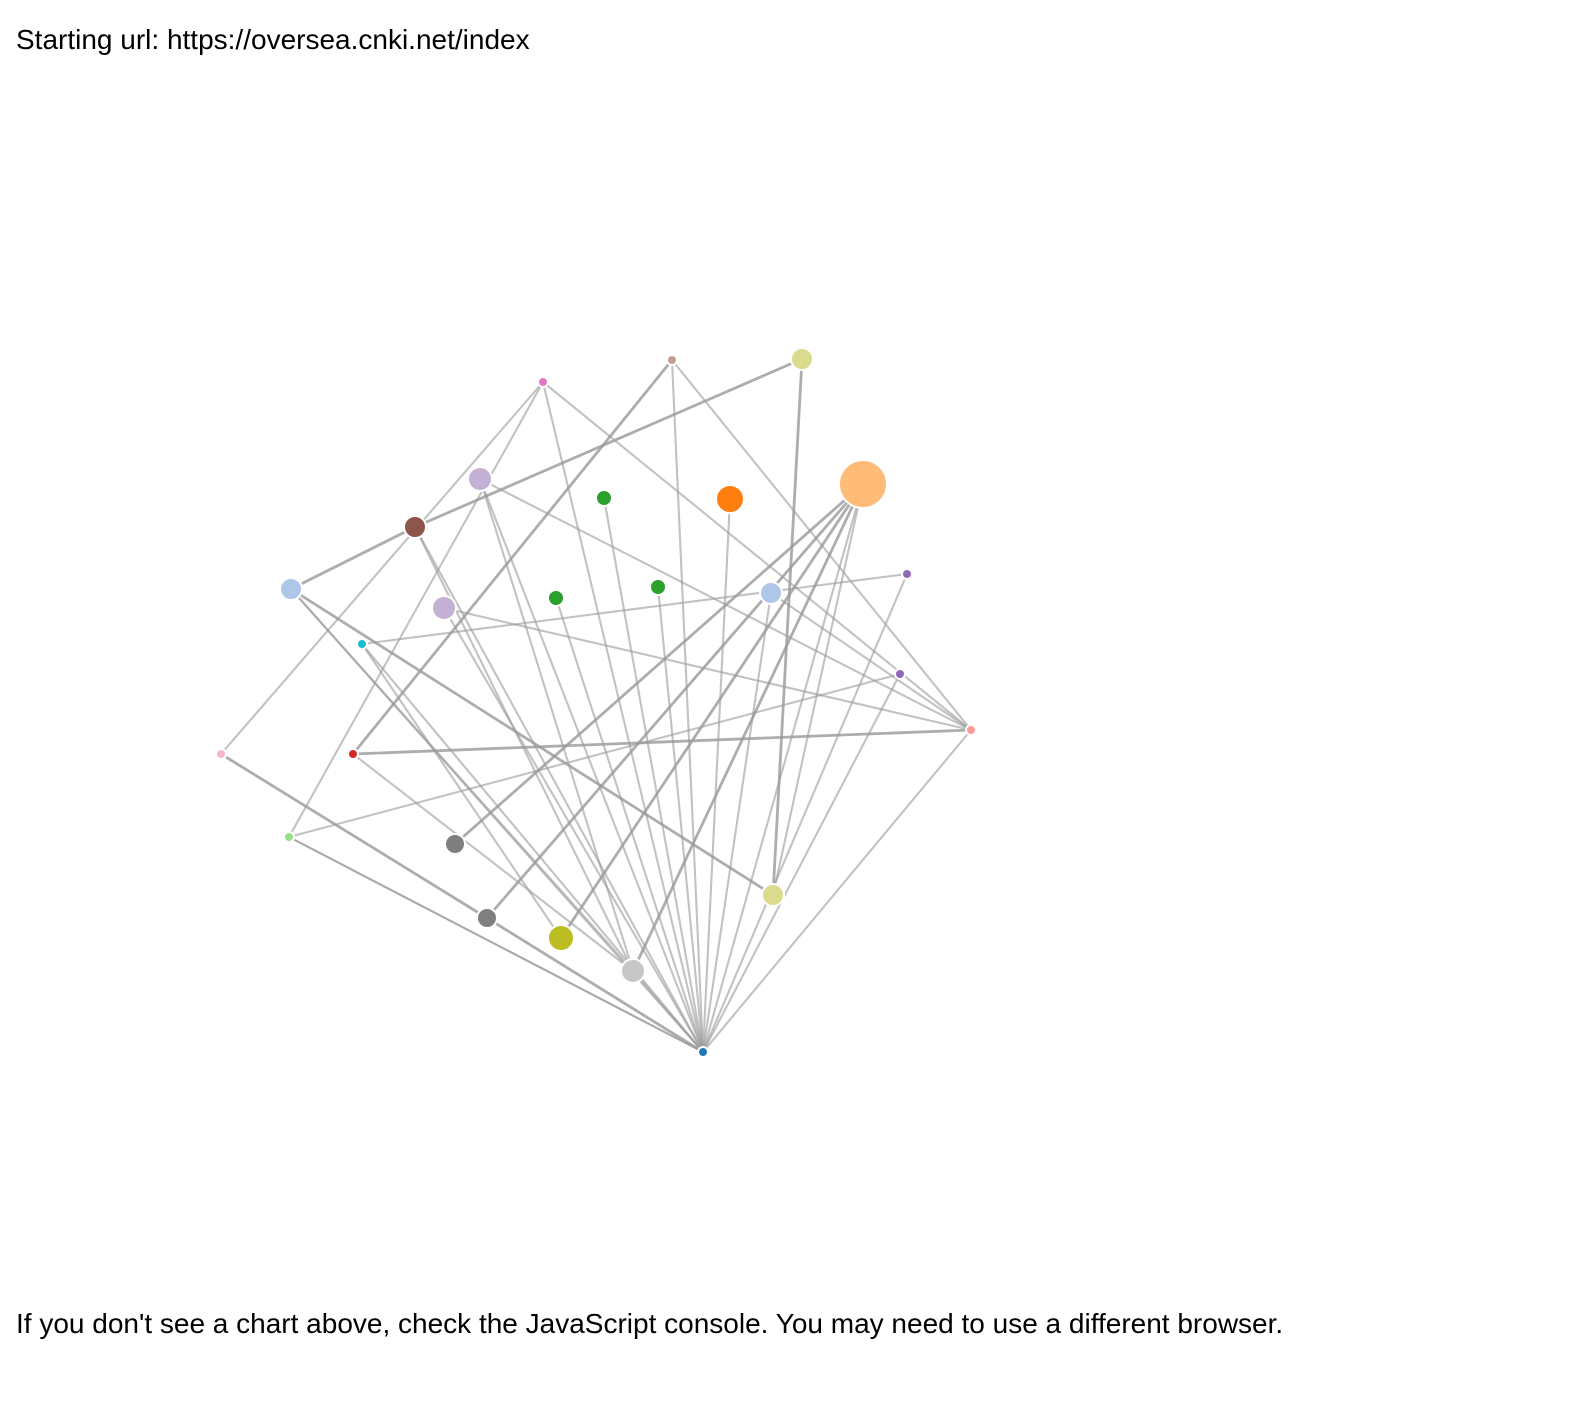  What do you see at coordinates (595, 985) in the screenshot?
I see `graph-link-gray-2-hub` at bounding box center [595, 985].